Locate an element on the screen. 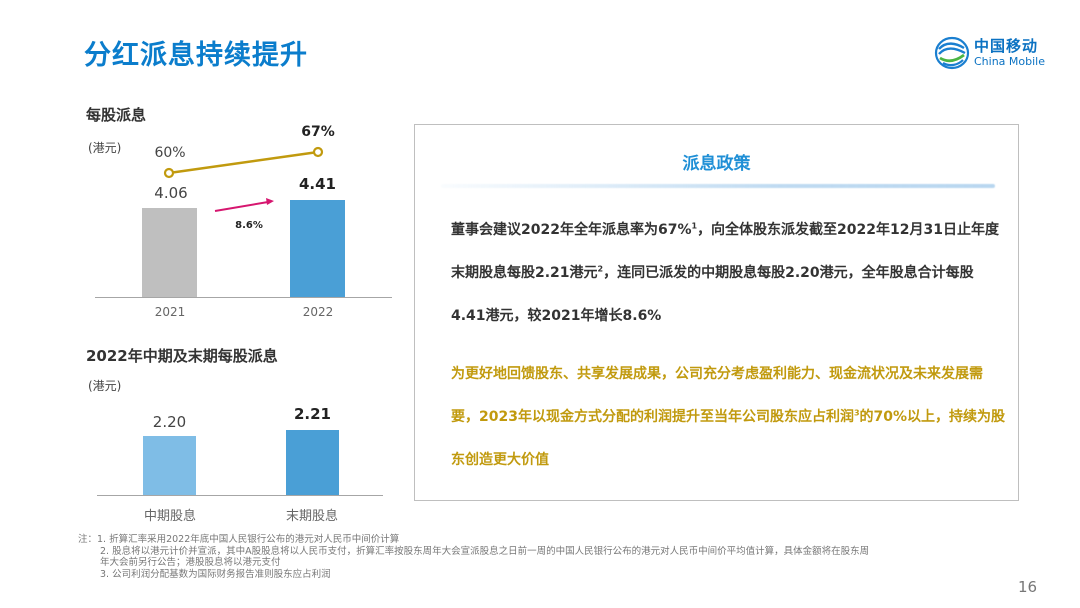  footnote-2-cont: 年大会前另行公告；港股股息将以港元支付 is located at coordinates (190, 562).